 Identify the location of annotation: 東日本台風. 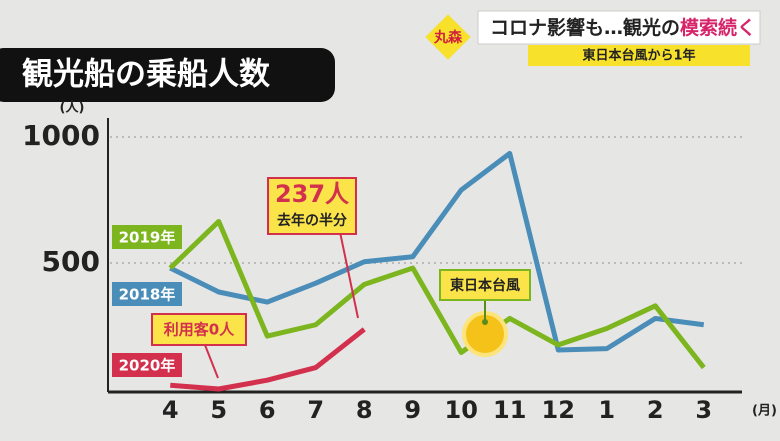
(485, 285).